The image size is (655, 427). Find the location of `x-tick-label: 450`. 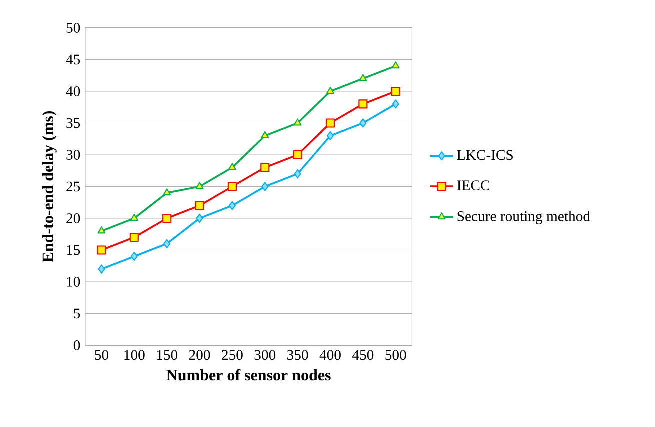

x-tick-label: 450 is located at coordinates (363, 355).